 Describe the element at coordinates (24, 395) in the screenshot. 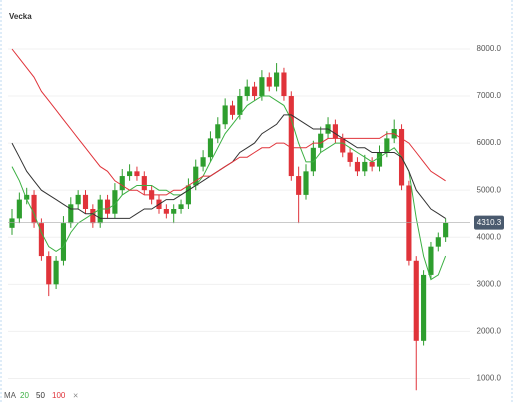

I see `legend-entry: 20` at that location.